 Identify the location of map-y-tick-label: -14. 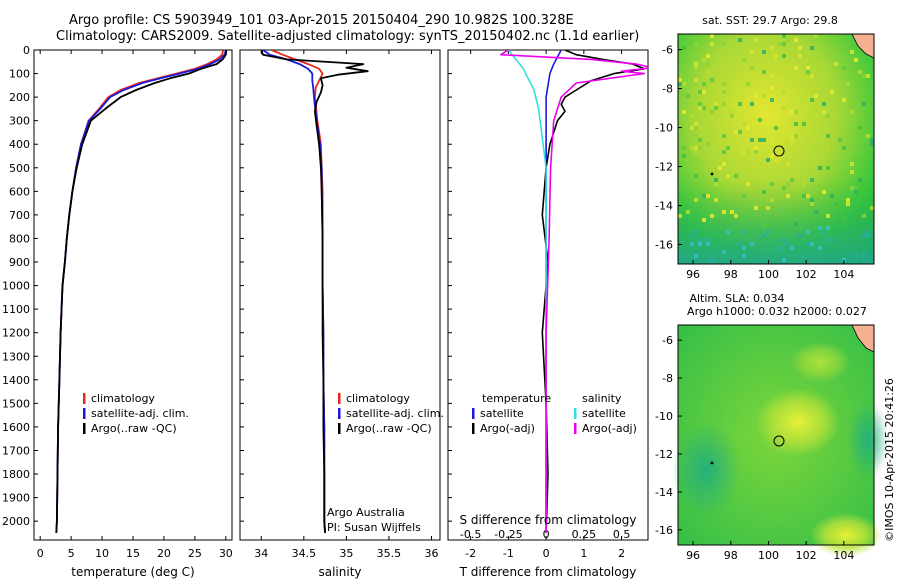
(664, 492).